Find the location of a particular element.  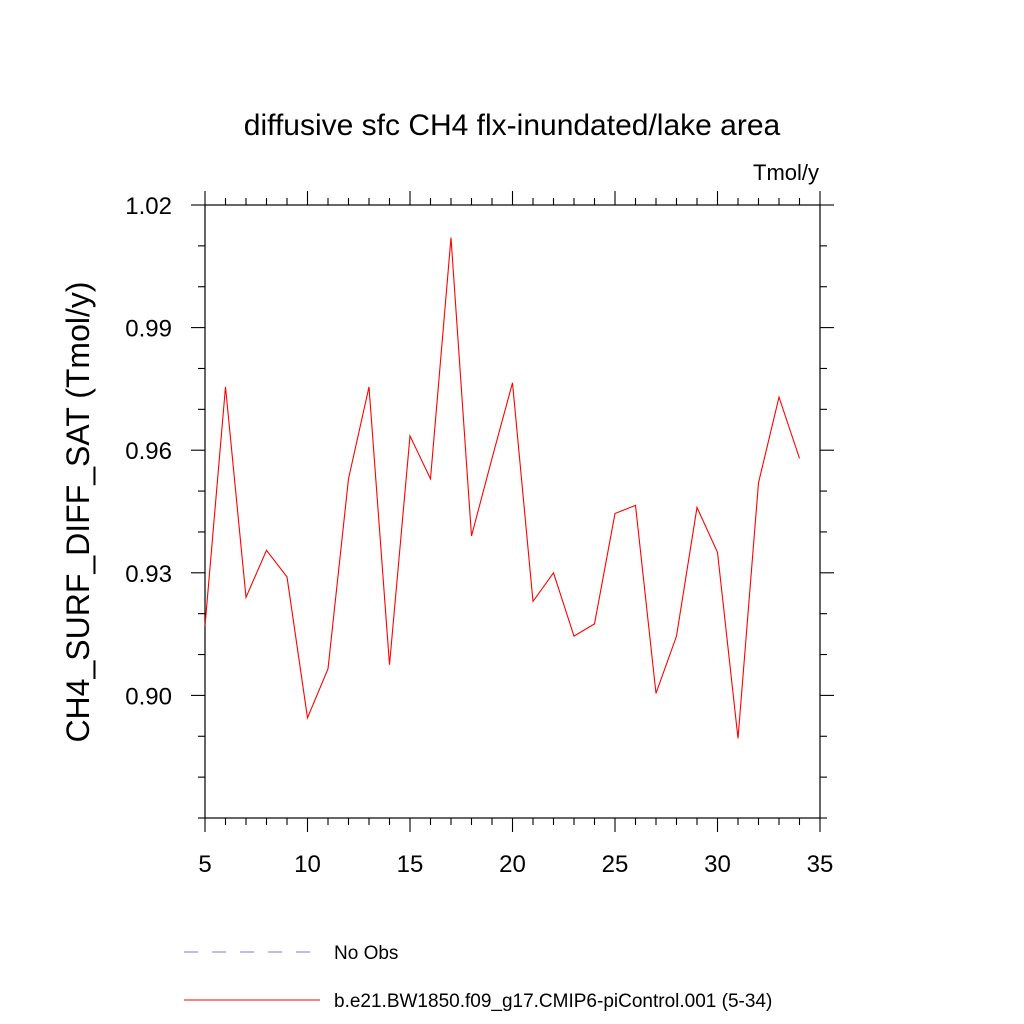

y-axis-label: CH4_SURF_DIFF_SAT (Tmol/y) is located at coordinates (78, 511).